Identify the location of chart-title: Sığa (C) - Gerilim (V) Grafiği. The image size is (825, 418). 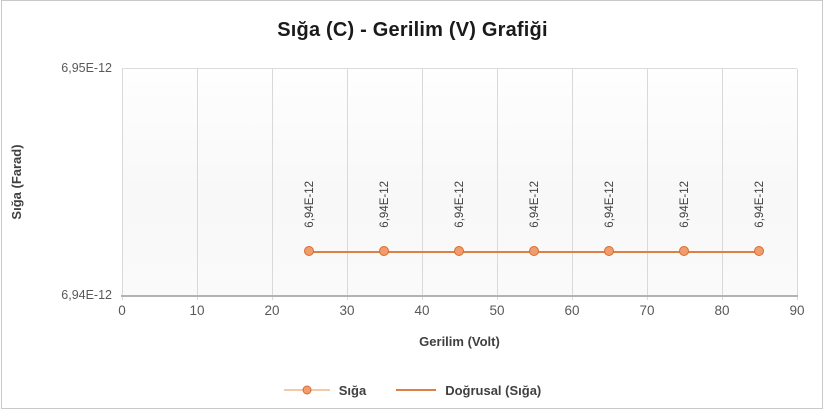
(412, 30).